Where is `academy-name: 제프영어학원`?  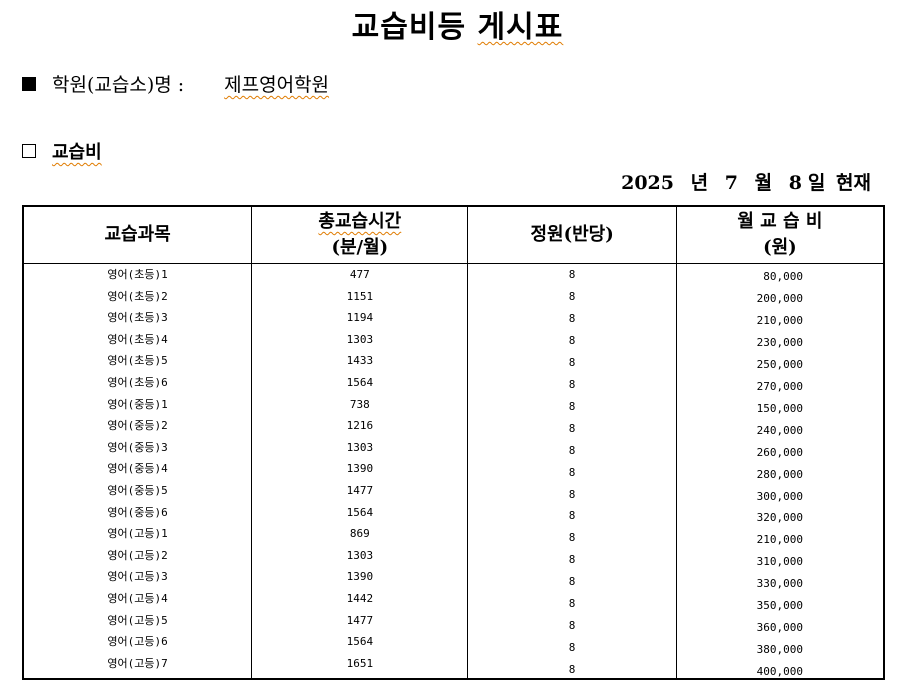
academy-name: 제프영어학원 is located at coordinates (277, 85).